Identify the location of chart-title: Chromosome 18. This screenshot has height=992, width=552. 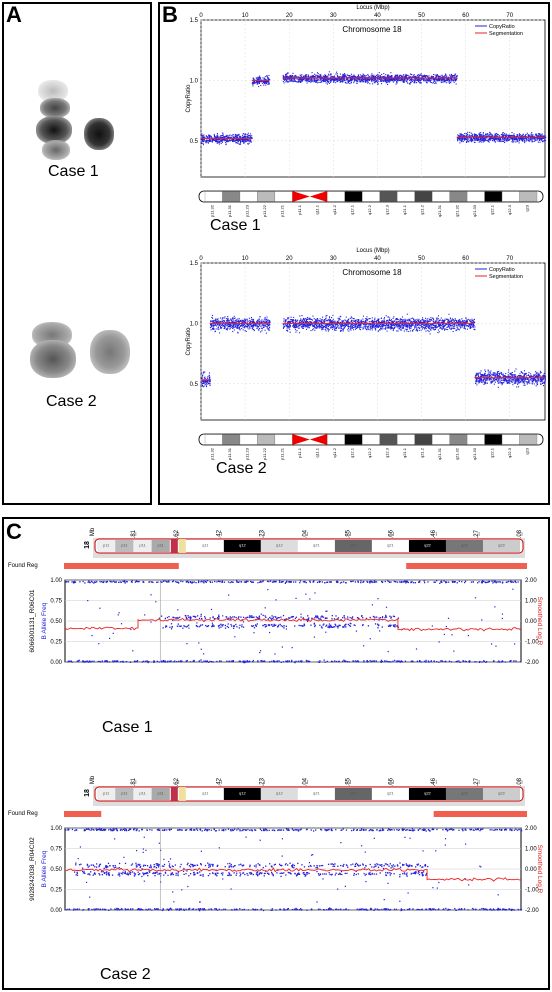
(372, 272).